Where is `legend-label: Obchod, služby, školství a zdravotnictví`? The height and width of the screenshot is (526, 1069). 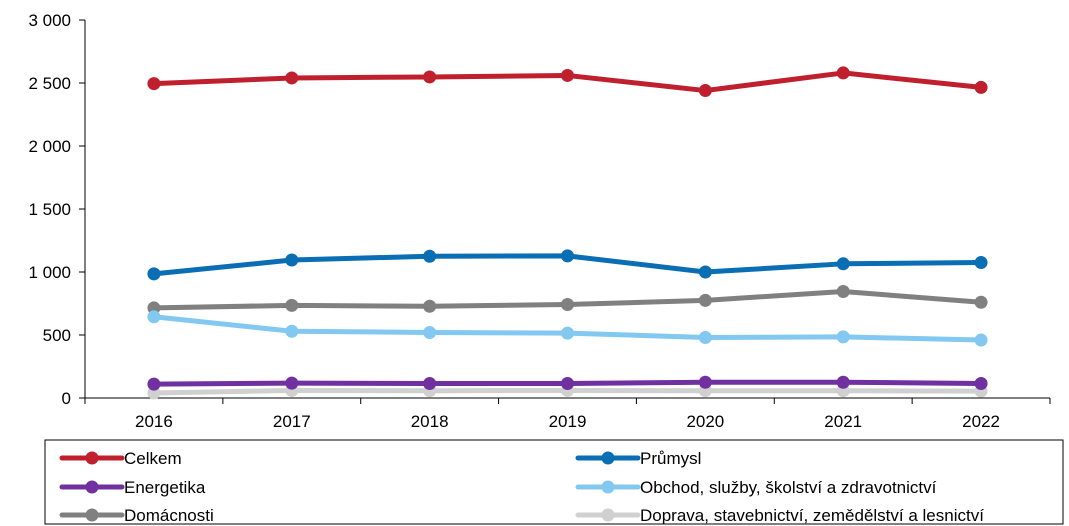
legend-label: Obchod, služby, školství a zdravotnictví is located at coordinates (788, 487).